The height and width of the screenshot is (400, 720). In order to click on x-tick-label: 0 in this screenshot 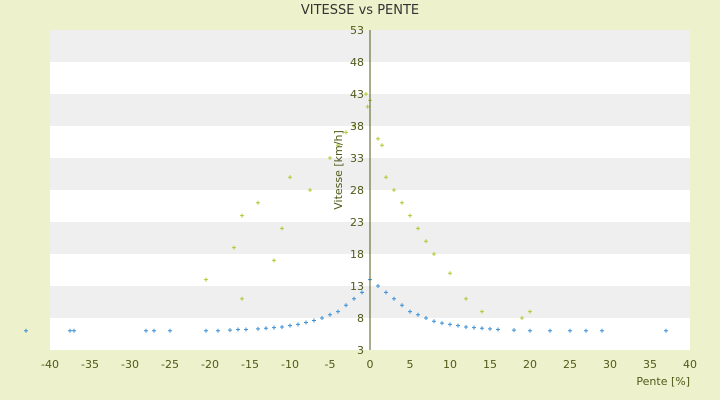, I will do `click(370, 364)`.